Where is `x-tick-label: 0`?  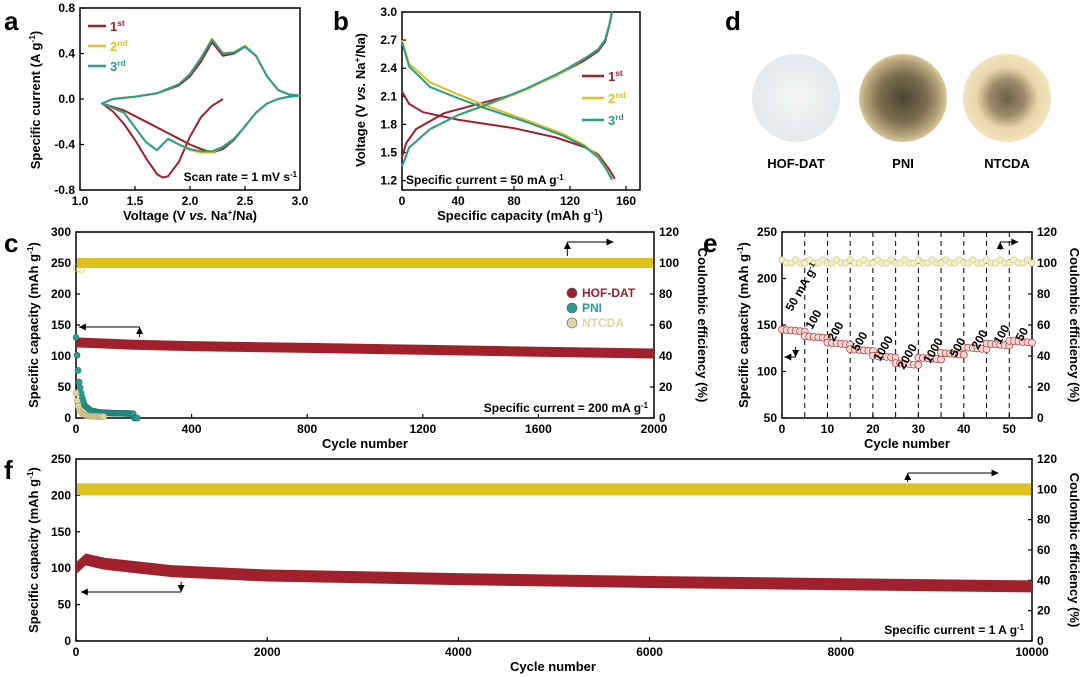
x-tick-label: 0 is located at coordinates (76, 429).